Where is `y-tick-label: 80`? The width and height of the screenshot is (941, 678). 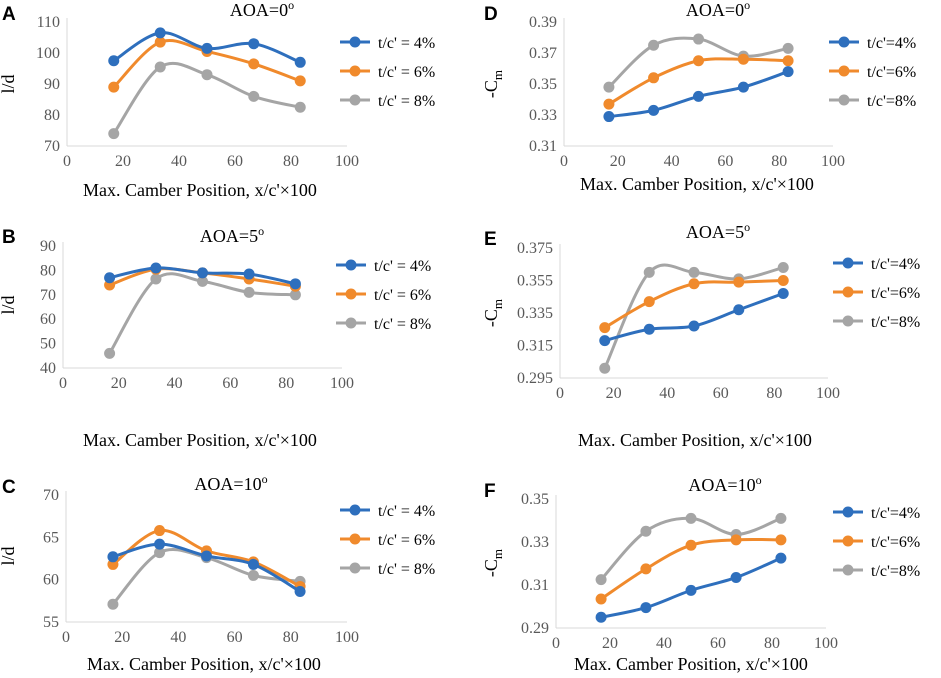
y-tick-label: 80 is located at coordinates (52, 115).